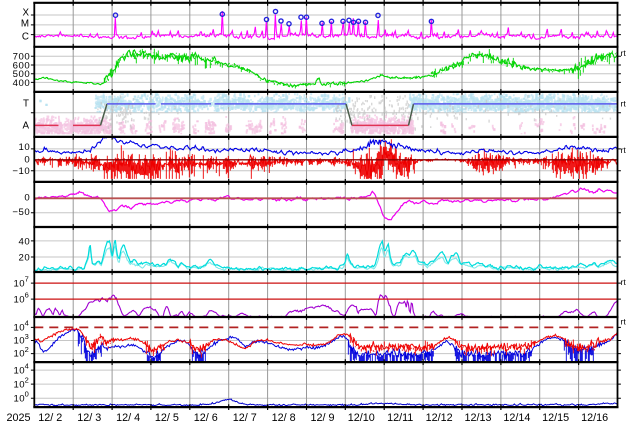 The height and width of the screenshot is (424, 634). Describe the element at coordinates (27, 336) in the screenshot. I see `svg-text: 3` at that location.